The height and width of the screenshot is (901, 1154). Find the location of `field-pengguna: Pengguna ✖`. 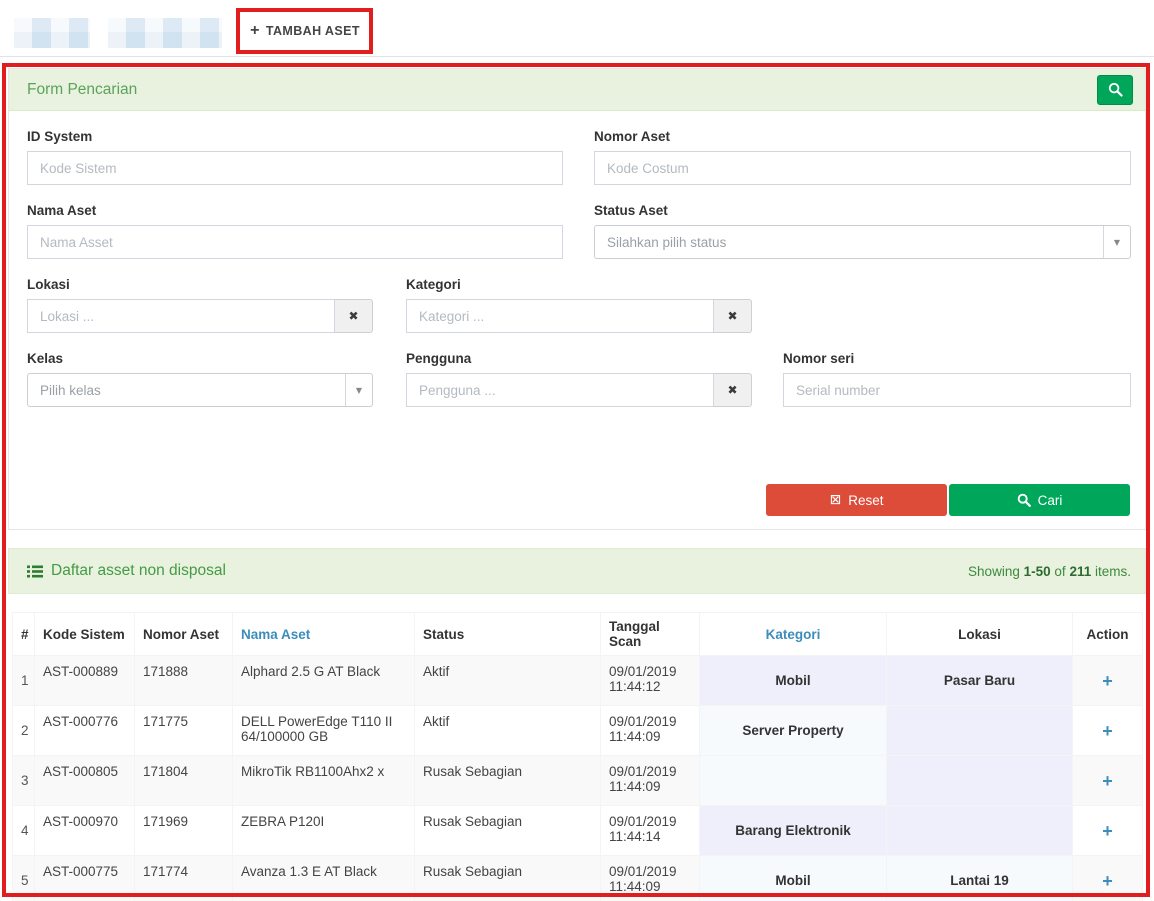

field-pengguna: Pengguna ✖ is located at coordinates (579, 379).